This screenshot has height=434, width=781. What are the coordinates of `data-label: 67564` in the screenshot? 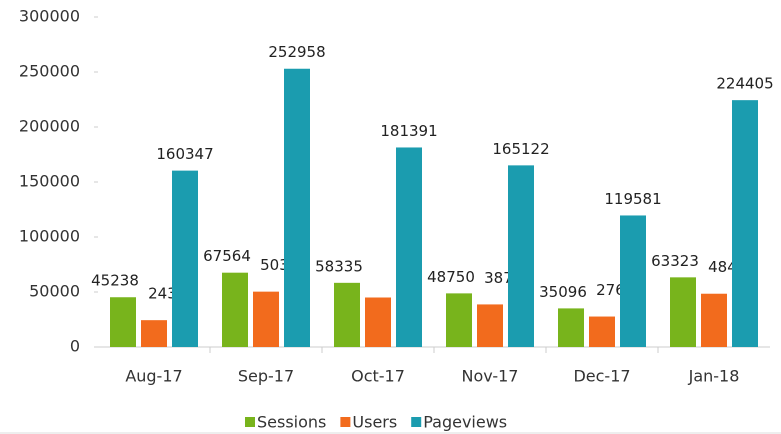 It's located at (227, 256).